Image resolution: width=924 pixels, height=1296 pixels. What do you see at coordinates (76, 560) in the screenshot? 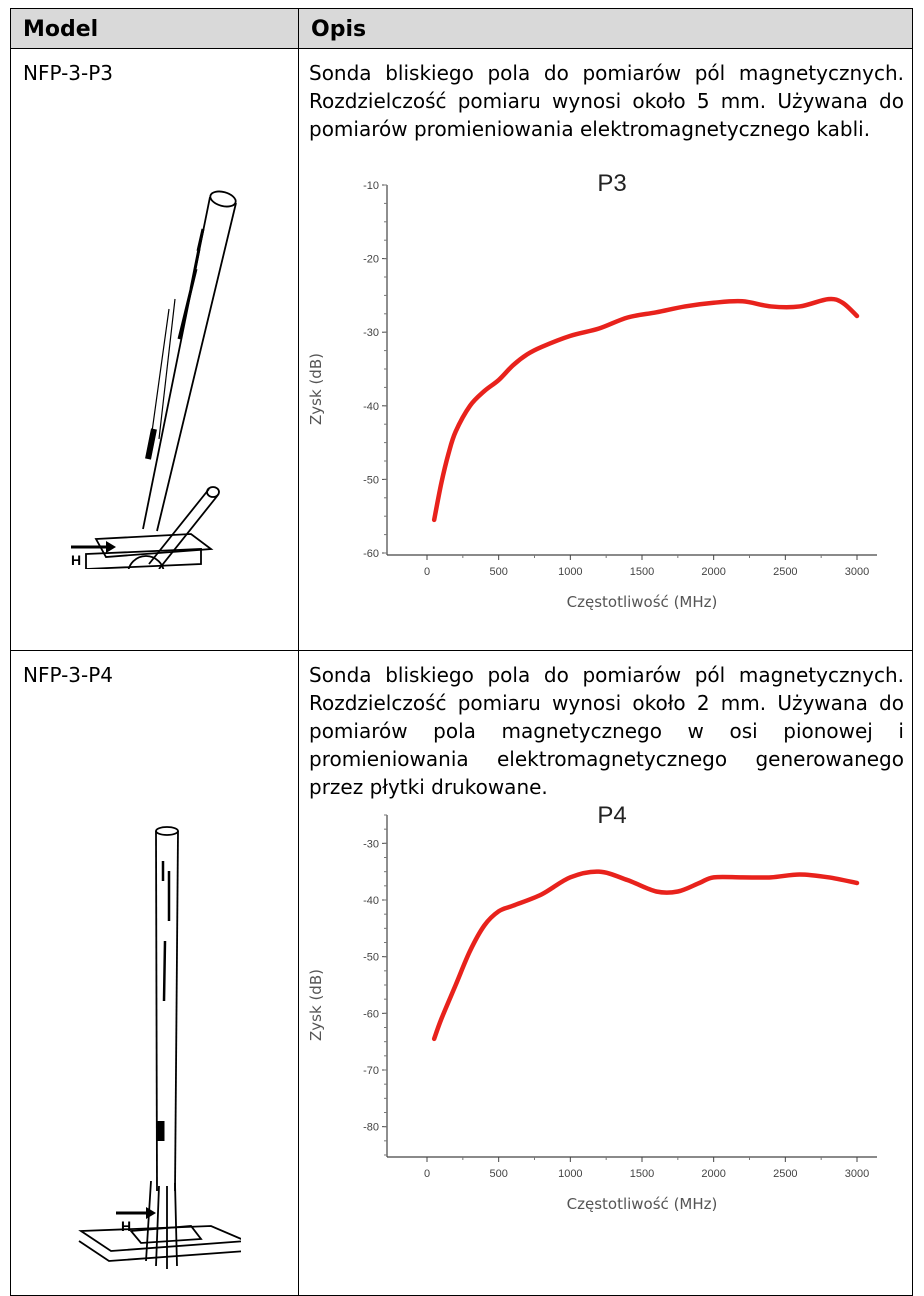
I see `probe-p3-h-label-1: H` at bounding box center [76, 560].